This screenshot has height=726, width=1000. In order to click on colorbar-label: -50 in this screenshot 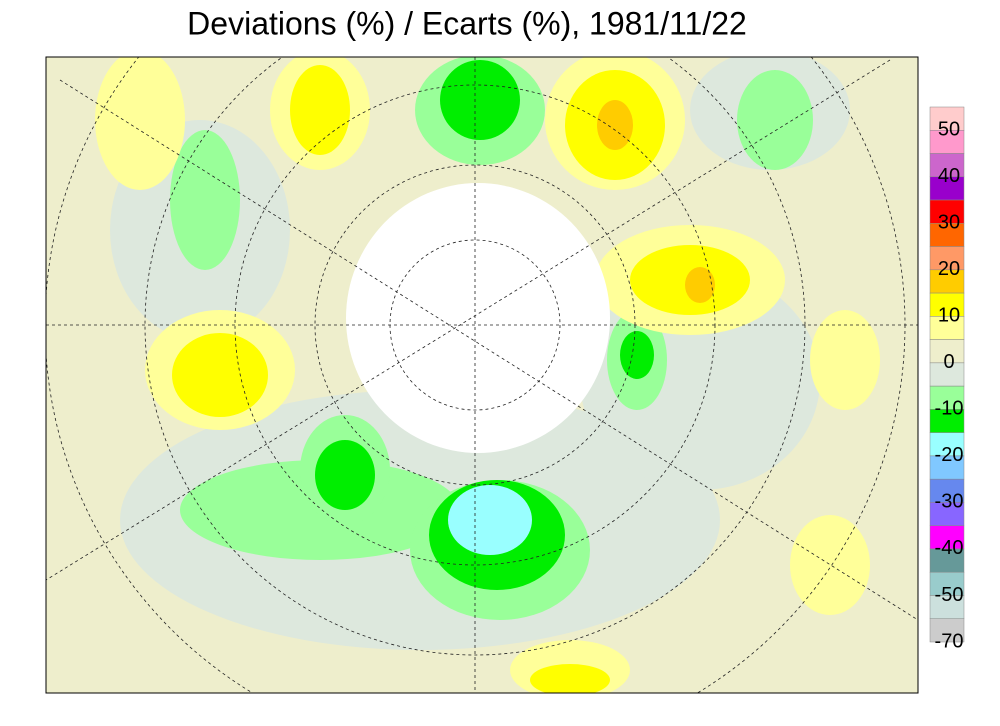, I will do `click(949, 595)`.